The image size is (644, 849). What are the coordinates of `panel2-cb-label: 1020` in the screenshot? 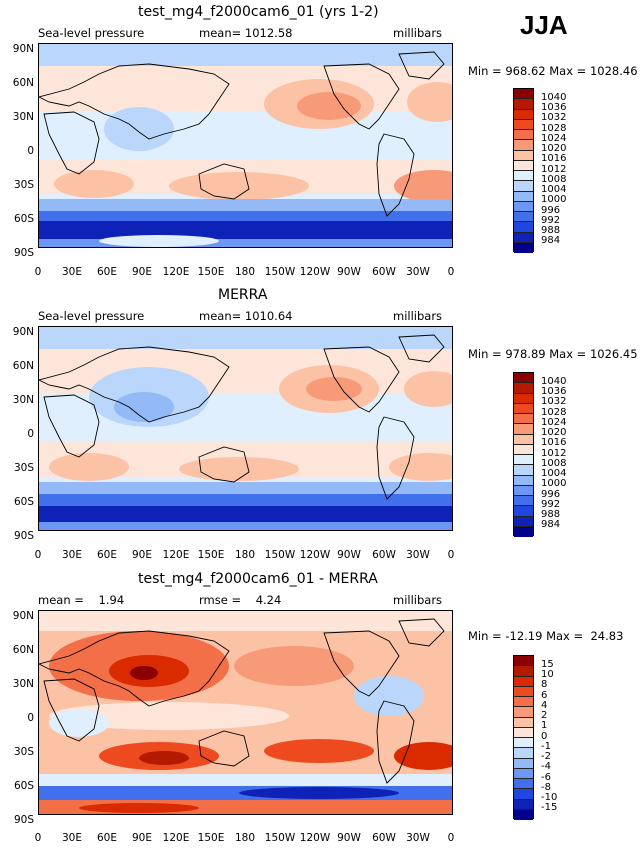 It's located at (554, 432).